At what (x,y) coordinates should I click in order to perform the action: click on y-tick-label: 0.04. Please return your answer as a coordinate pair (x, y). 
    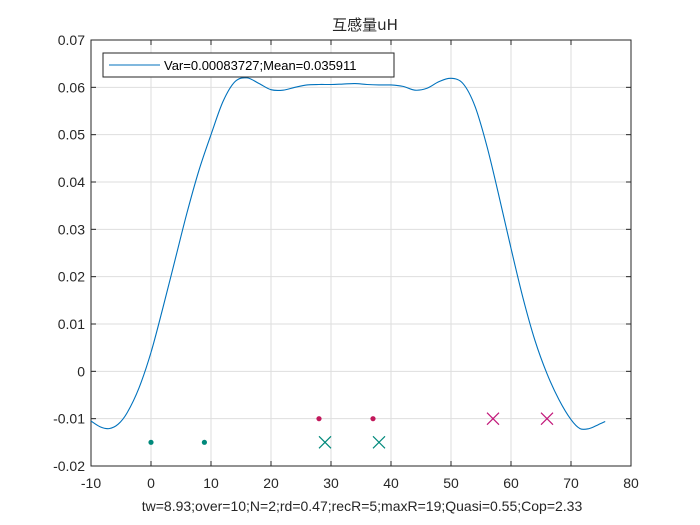
    Looking at the image, I should click on (71, 182).